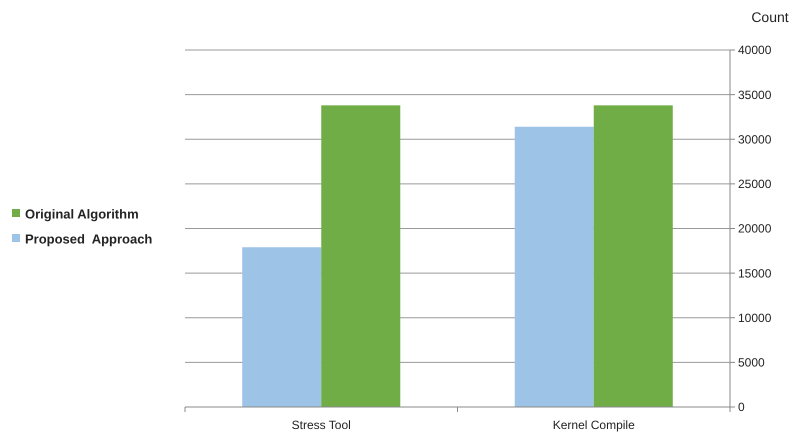 This screenshot has height=437, width=794. What do you see at coordinates (752, 363) in the screenshot?
I see `y-tick-label: 5000` at bounding box center [752, 363].